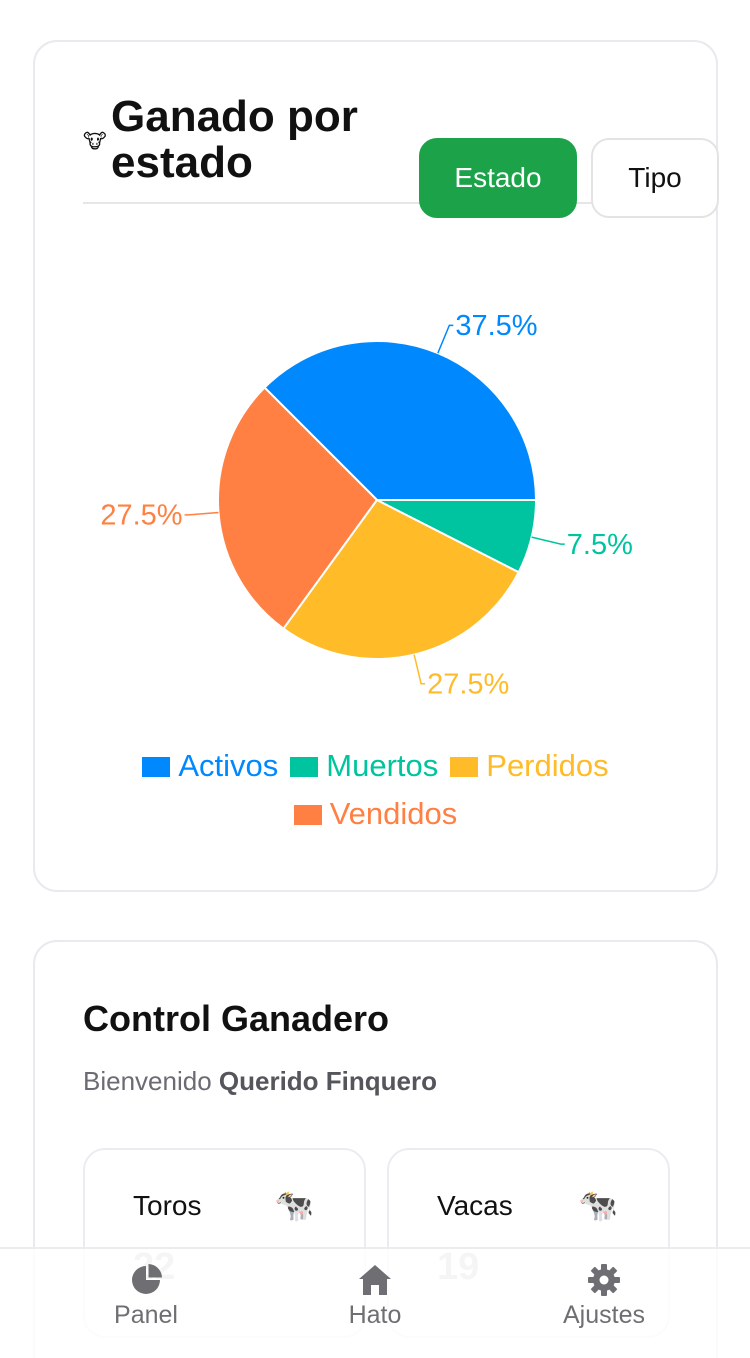 This screenshot has width=750, height=1358. What do you see at coordinates (375, 1280) in the screenshot?
I see `home-icon` at bounding box center [375, 1280].